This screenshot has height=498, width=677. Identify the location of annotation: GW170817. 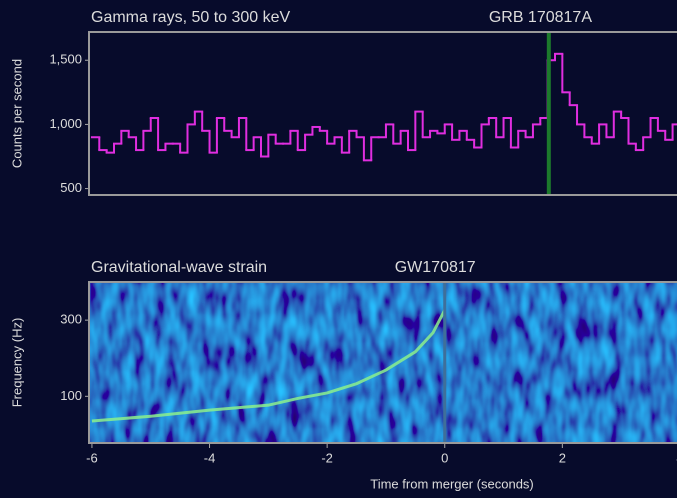
(435, 267).